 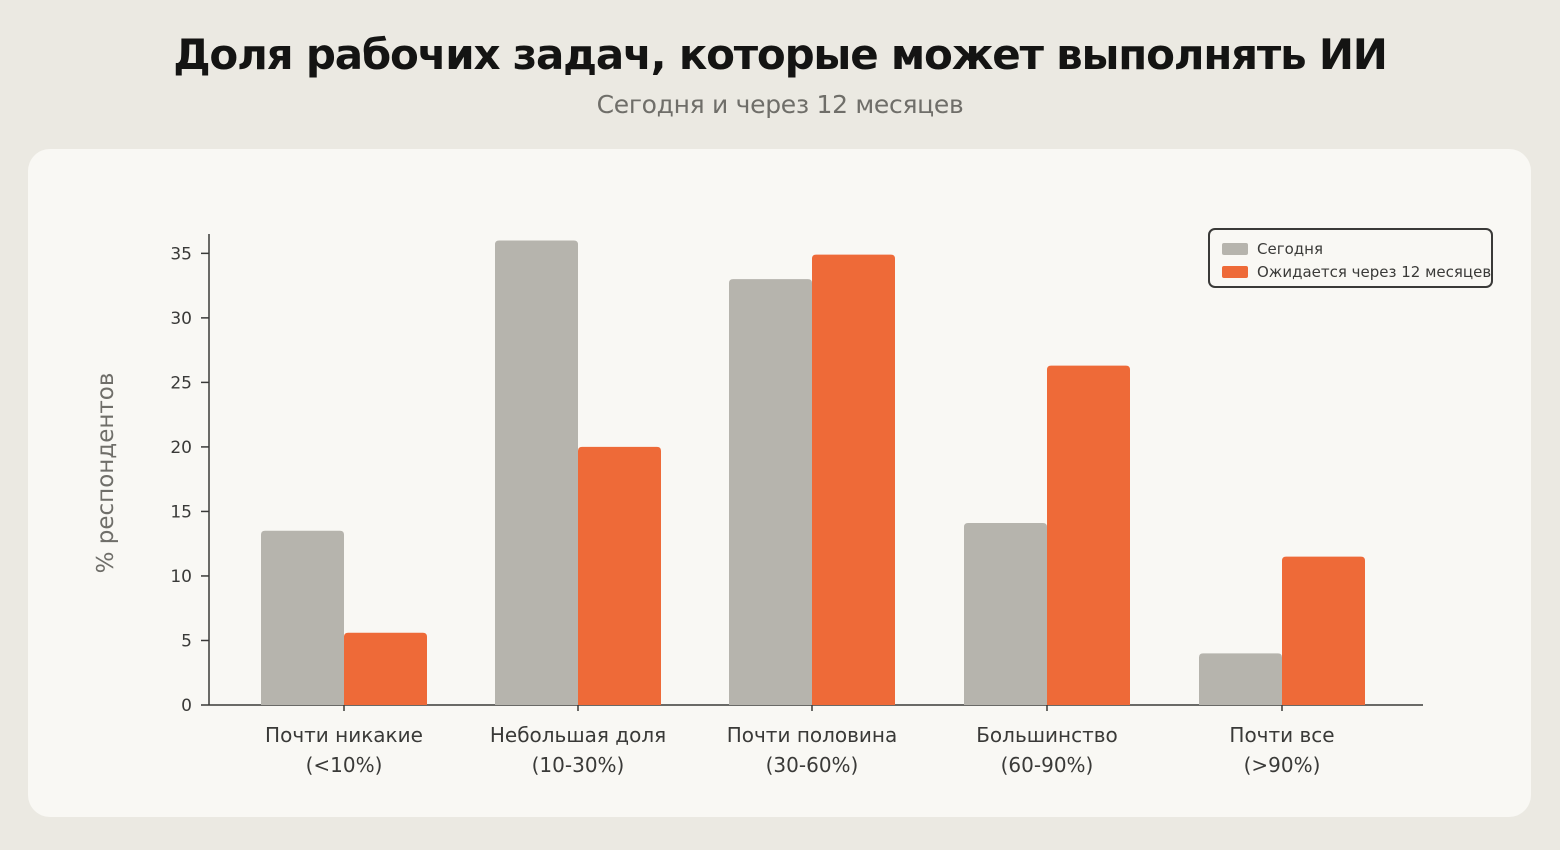 I want to click on x-tick-label: Почти никакие, so click(x=344, y=735).